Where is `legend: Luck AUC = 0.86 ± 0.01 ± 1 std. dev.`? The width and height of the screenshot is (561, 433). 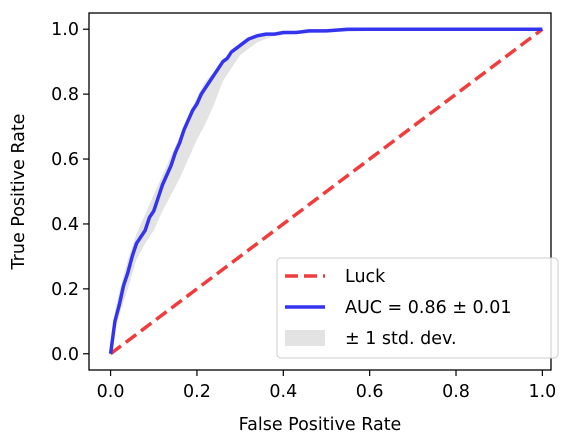 legend: Luck AUC = 0.86 ± 0.01 ± 1 std. dev. is located at coordinates (417, 308).